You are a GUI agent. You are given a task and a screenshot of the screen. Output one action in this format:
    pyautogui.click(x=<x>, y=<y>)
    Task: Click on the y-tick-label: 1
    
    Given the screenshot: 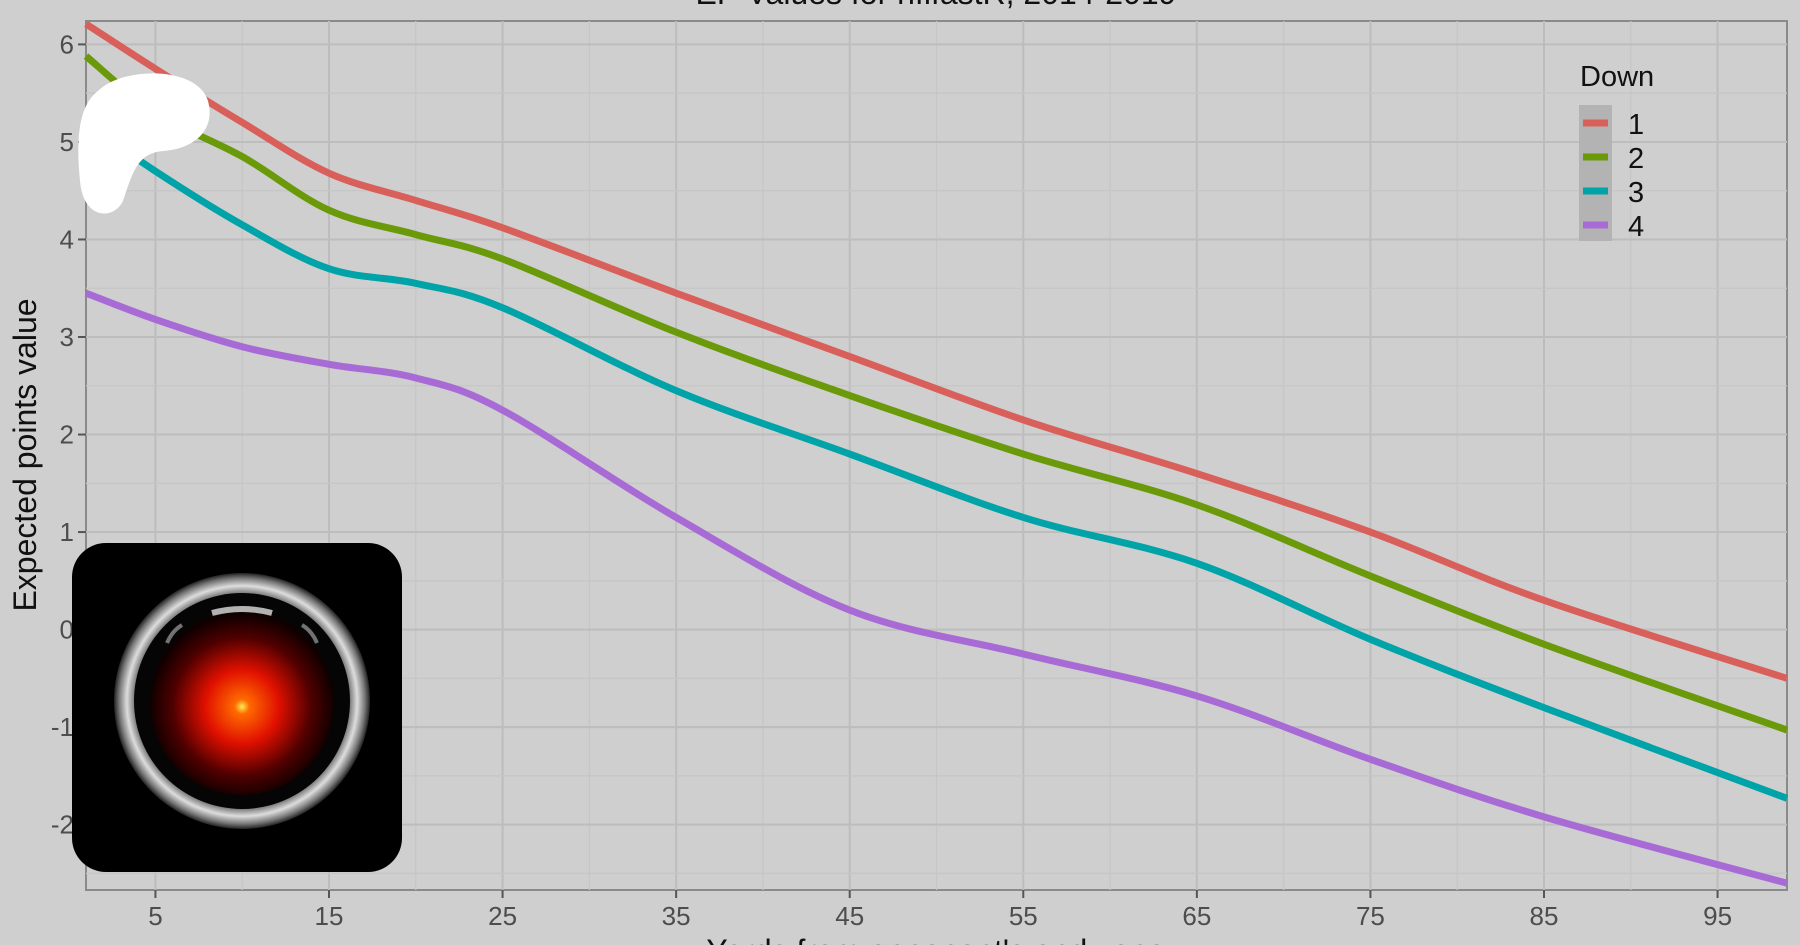 What is the action you would take?
    pyautogui.click(x=67, y=532)
    